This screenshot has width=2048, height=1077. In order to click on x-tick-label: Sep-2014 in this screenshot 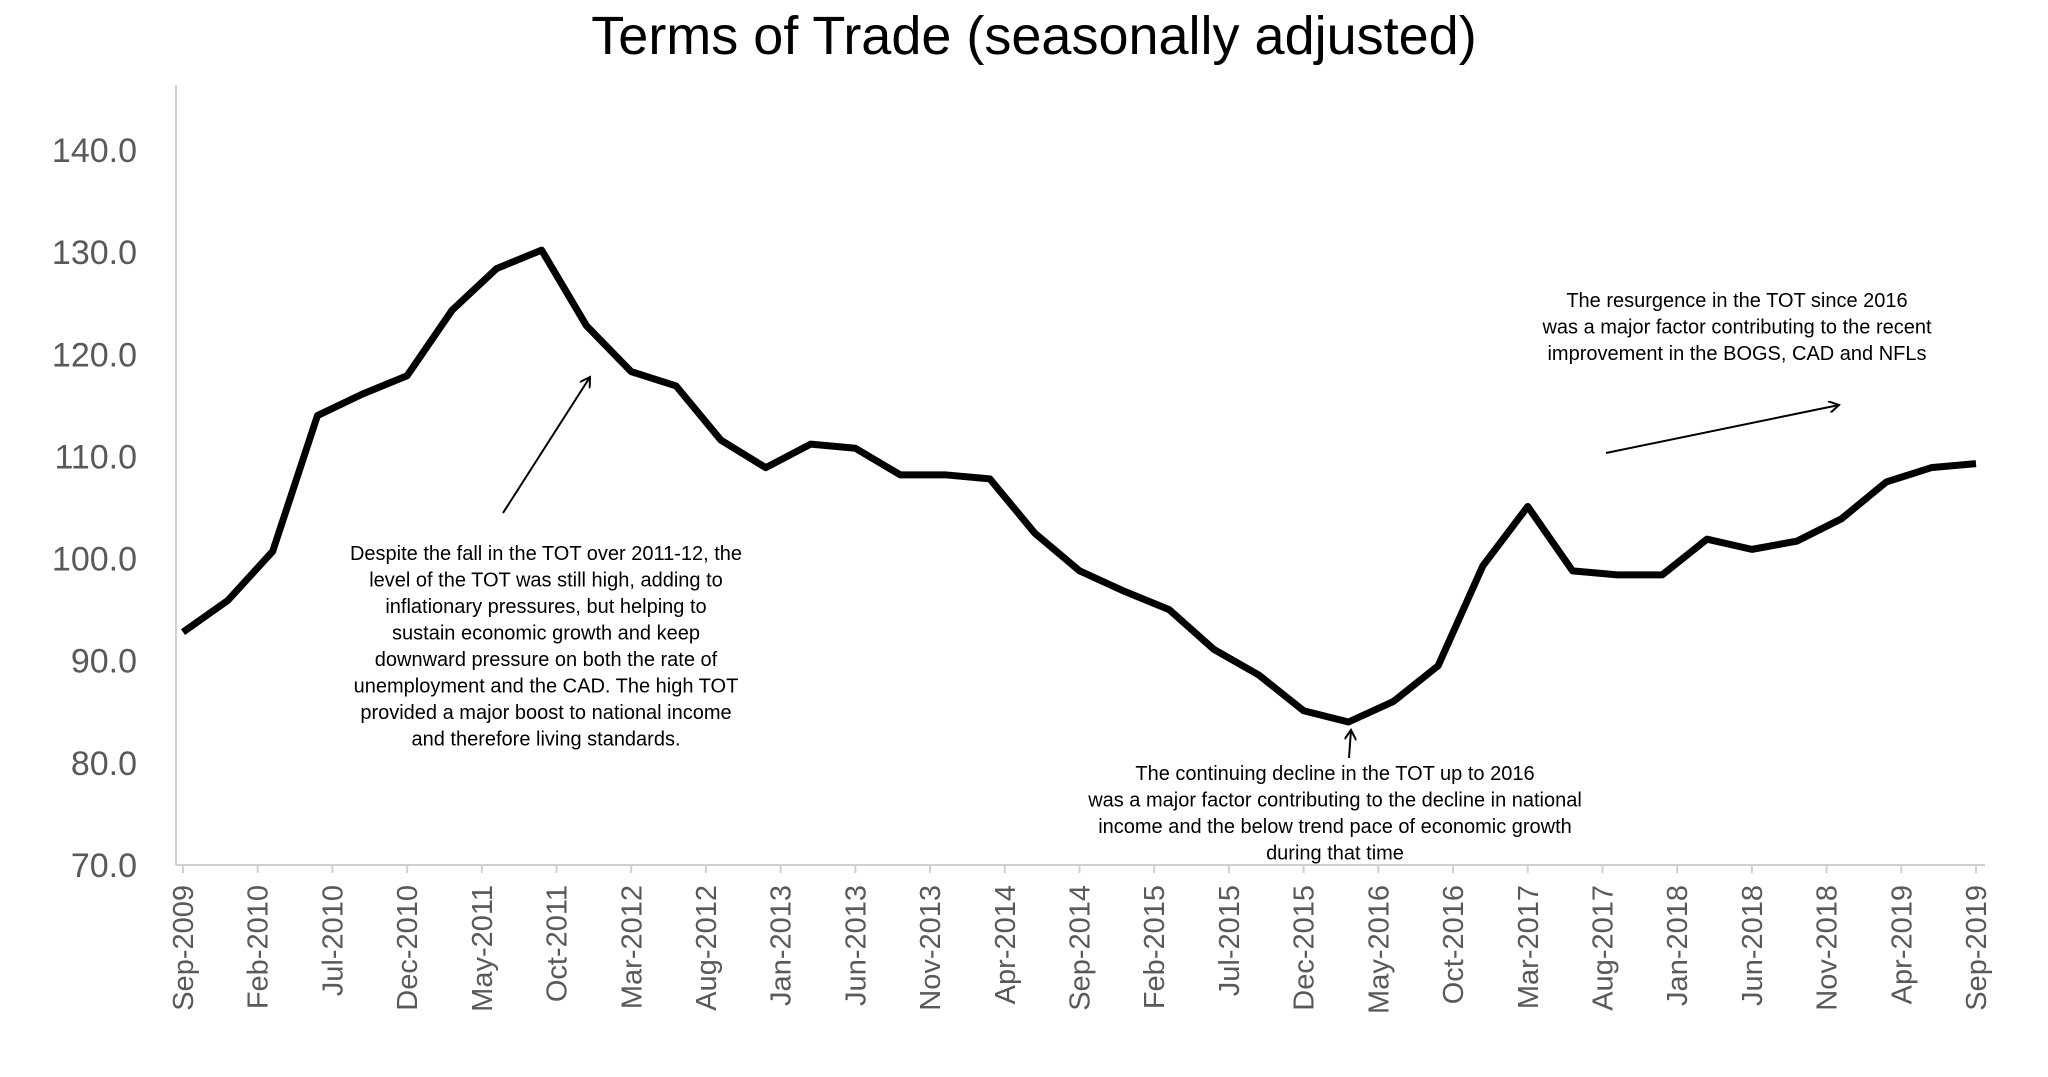, I will do `click(1081, 948)`.